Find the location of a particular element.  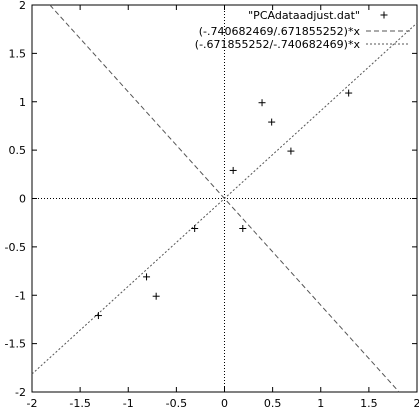

legend-label-data: "PCAdataadjust.dat" is located at coordinates (304, 15).